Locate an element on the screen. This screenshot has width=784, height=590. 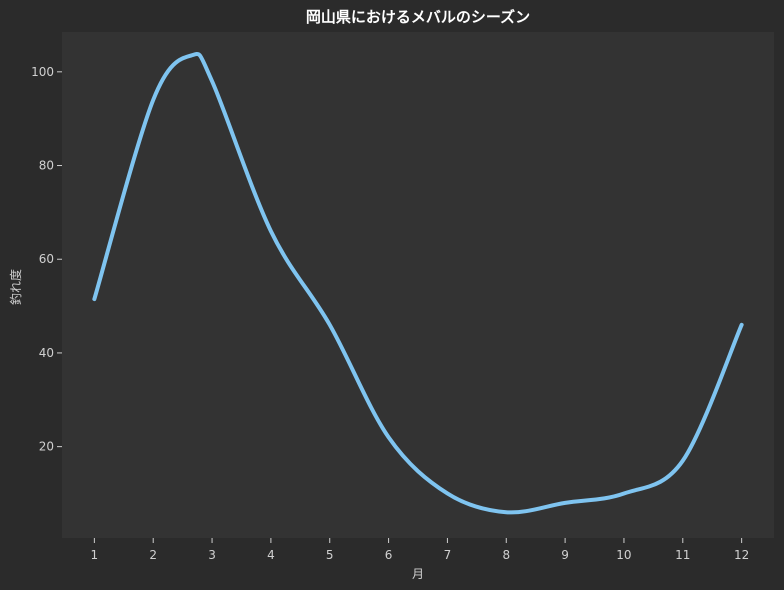
x-tick-label: 6 is located at coordinates (389, 555).